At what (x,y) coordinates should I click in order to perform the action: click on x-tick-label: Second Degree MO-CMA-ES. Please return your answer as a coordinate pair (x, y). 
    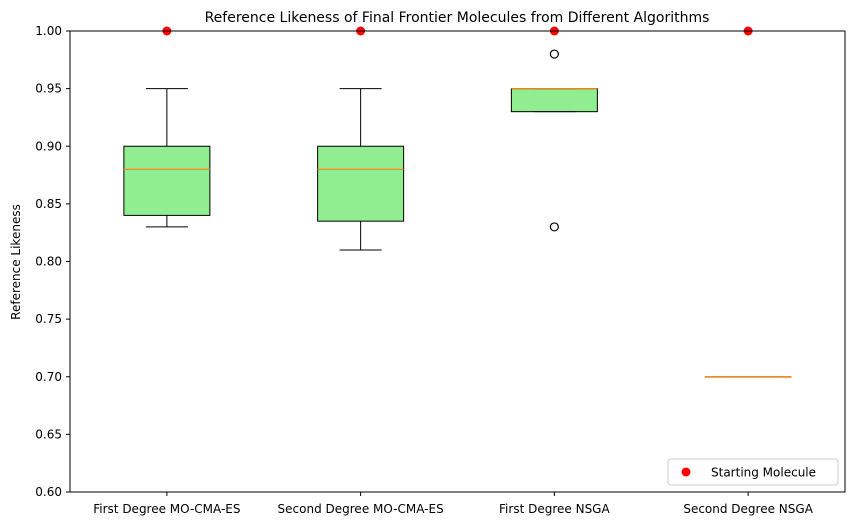
    Looking at the image, I should click on (361, 509).